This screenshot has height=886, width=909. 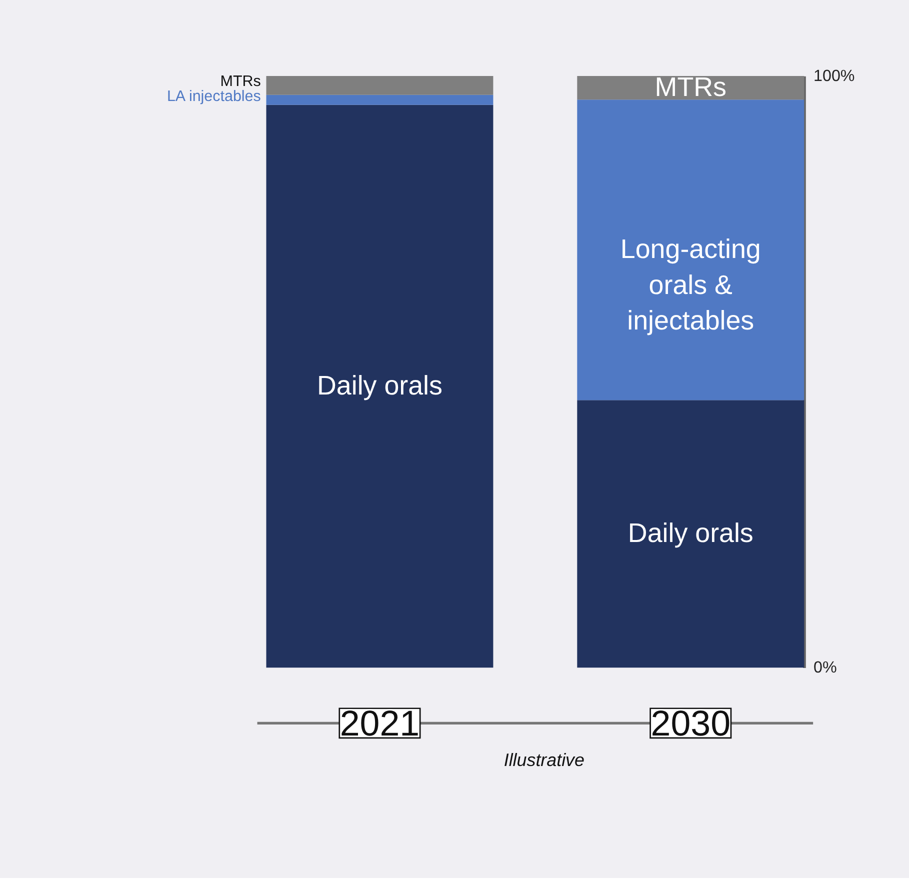 What do you see at coordinates (241, 81) in the screenshot?
I see `annotation: MTRs` at bounding box center [241, 81].